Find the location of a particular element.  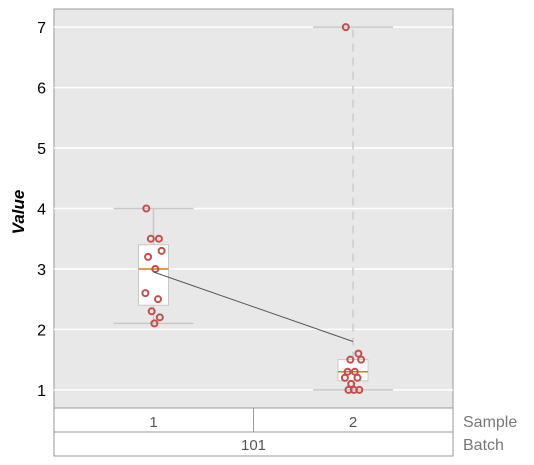

batch-label-101: 101 is located at coordinates (253, 445).